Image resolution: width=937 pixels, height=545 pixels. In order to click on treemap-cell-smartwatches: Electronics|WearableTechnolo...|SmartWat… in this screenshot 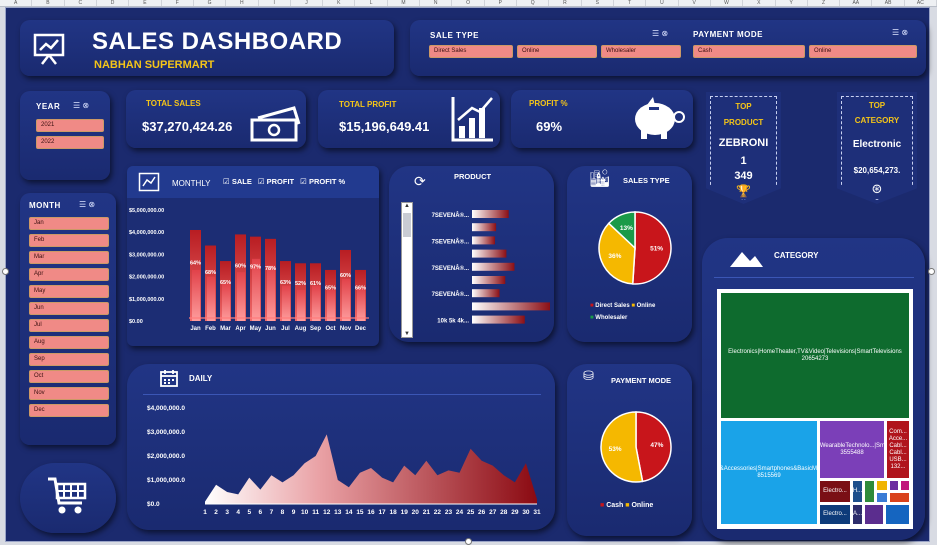, I will do `click(852, 449)`.